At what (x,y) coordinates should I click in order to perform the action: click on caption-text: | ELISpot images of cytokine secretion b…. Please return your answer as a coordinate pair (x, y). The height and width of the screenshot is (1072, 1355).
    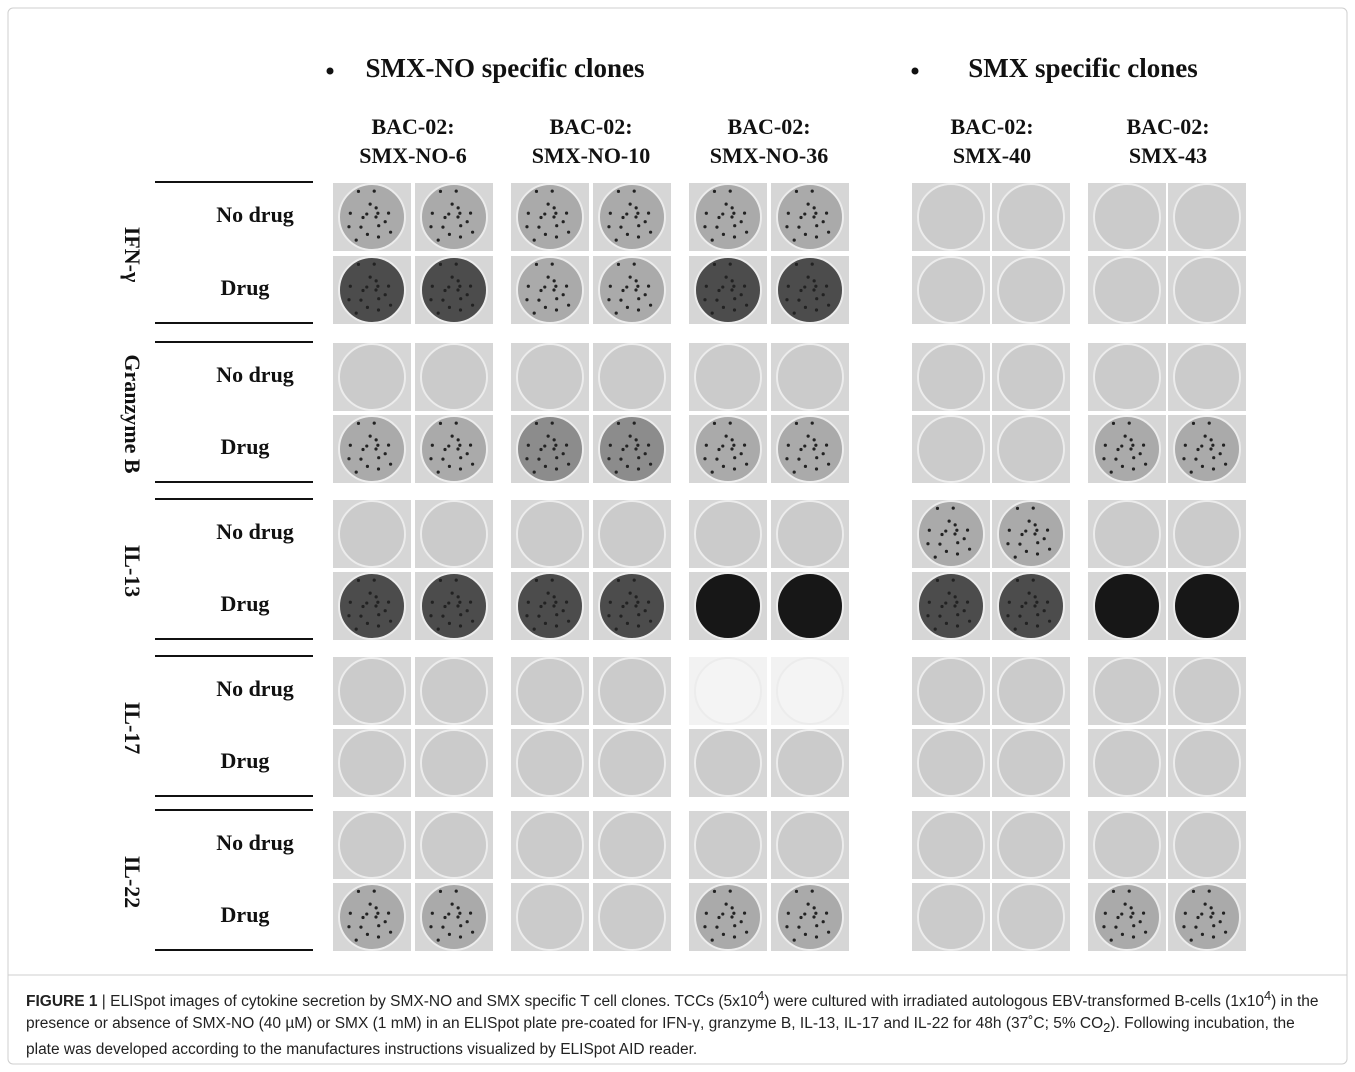
    Looking at the image, I should click on (427, 1002).